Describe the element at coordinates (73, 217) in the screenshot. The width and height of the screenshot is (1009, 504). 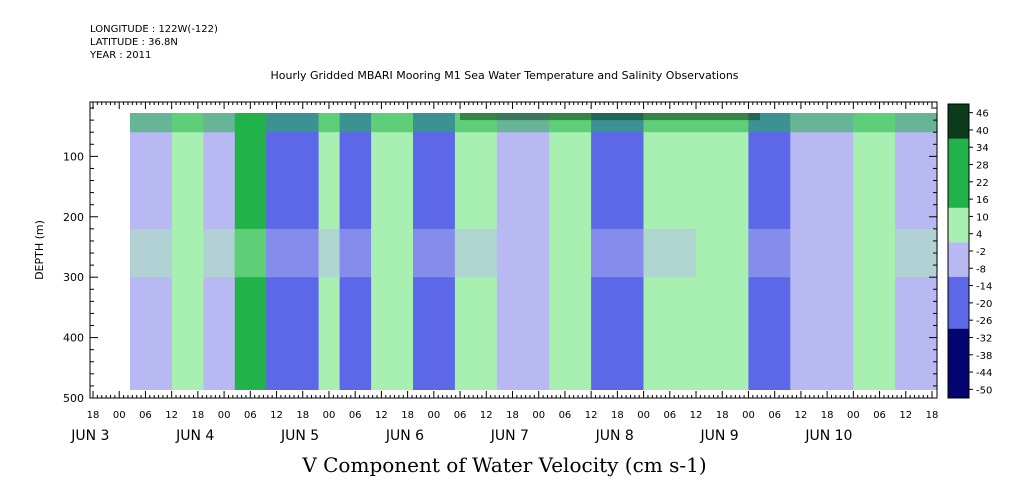
I see `y-tick-label: 200` at that location.